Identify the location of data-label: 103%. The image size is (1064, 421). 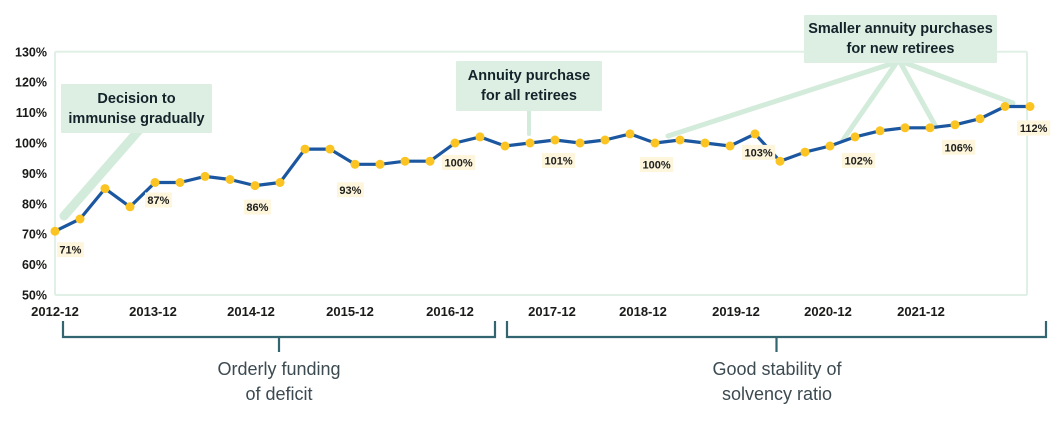
(759, 153).